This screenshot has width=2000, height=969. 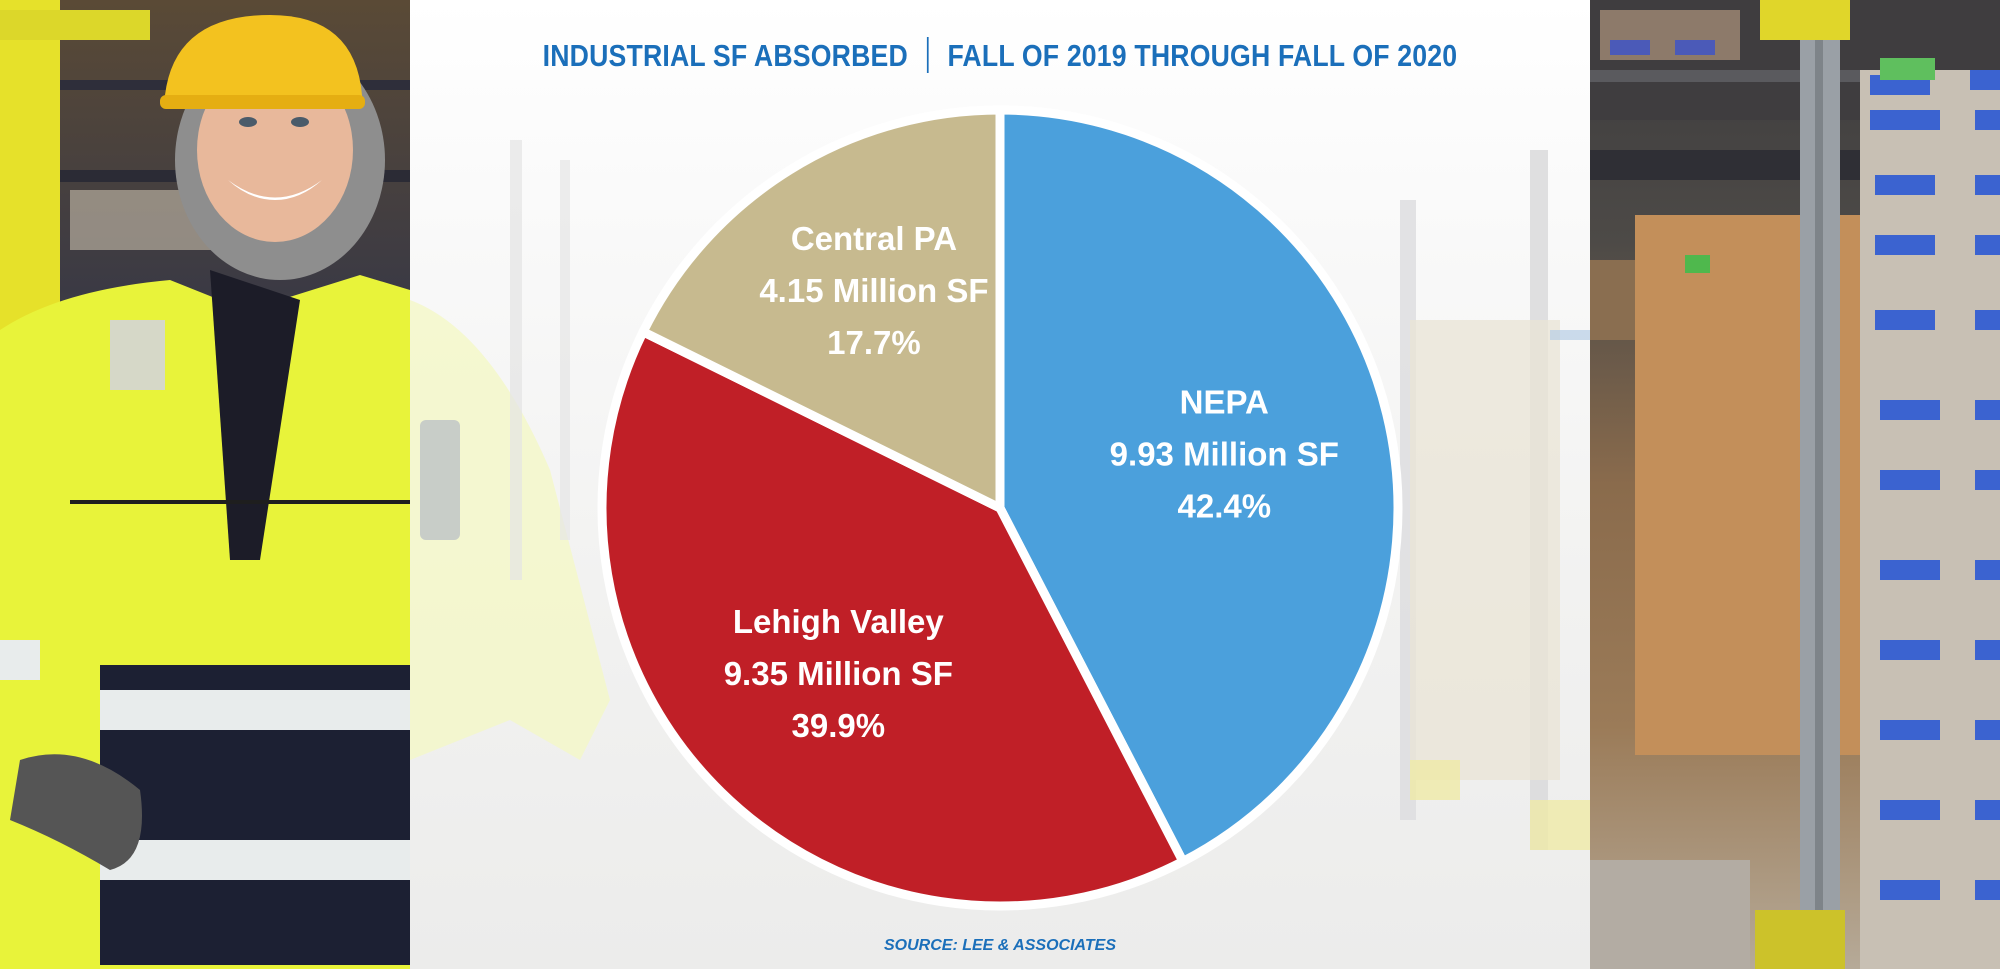 I want to click on slice-label-name: Lehigh Valley, so click(x=839, y=621).